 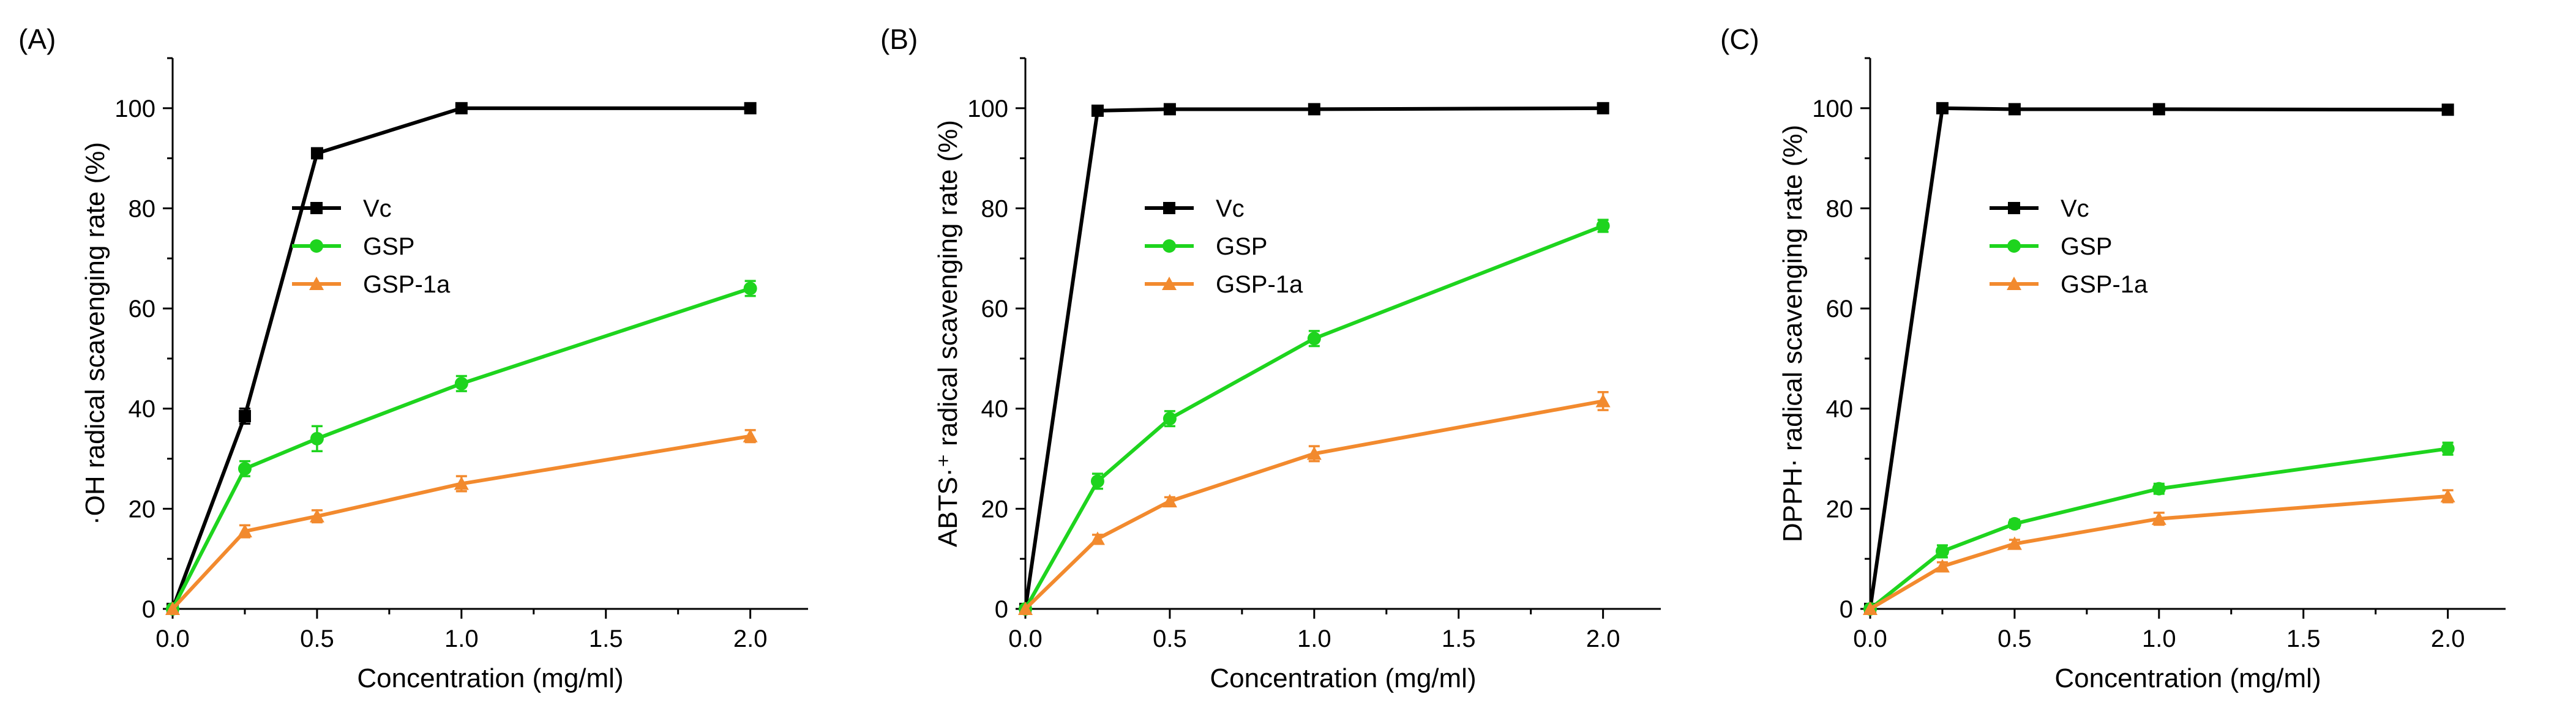 I want to click on legend-marker-square, so click(x=2014, y=208).